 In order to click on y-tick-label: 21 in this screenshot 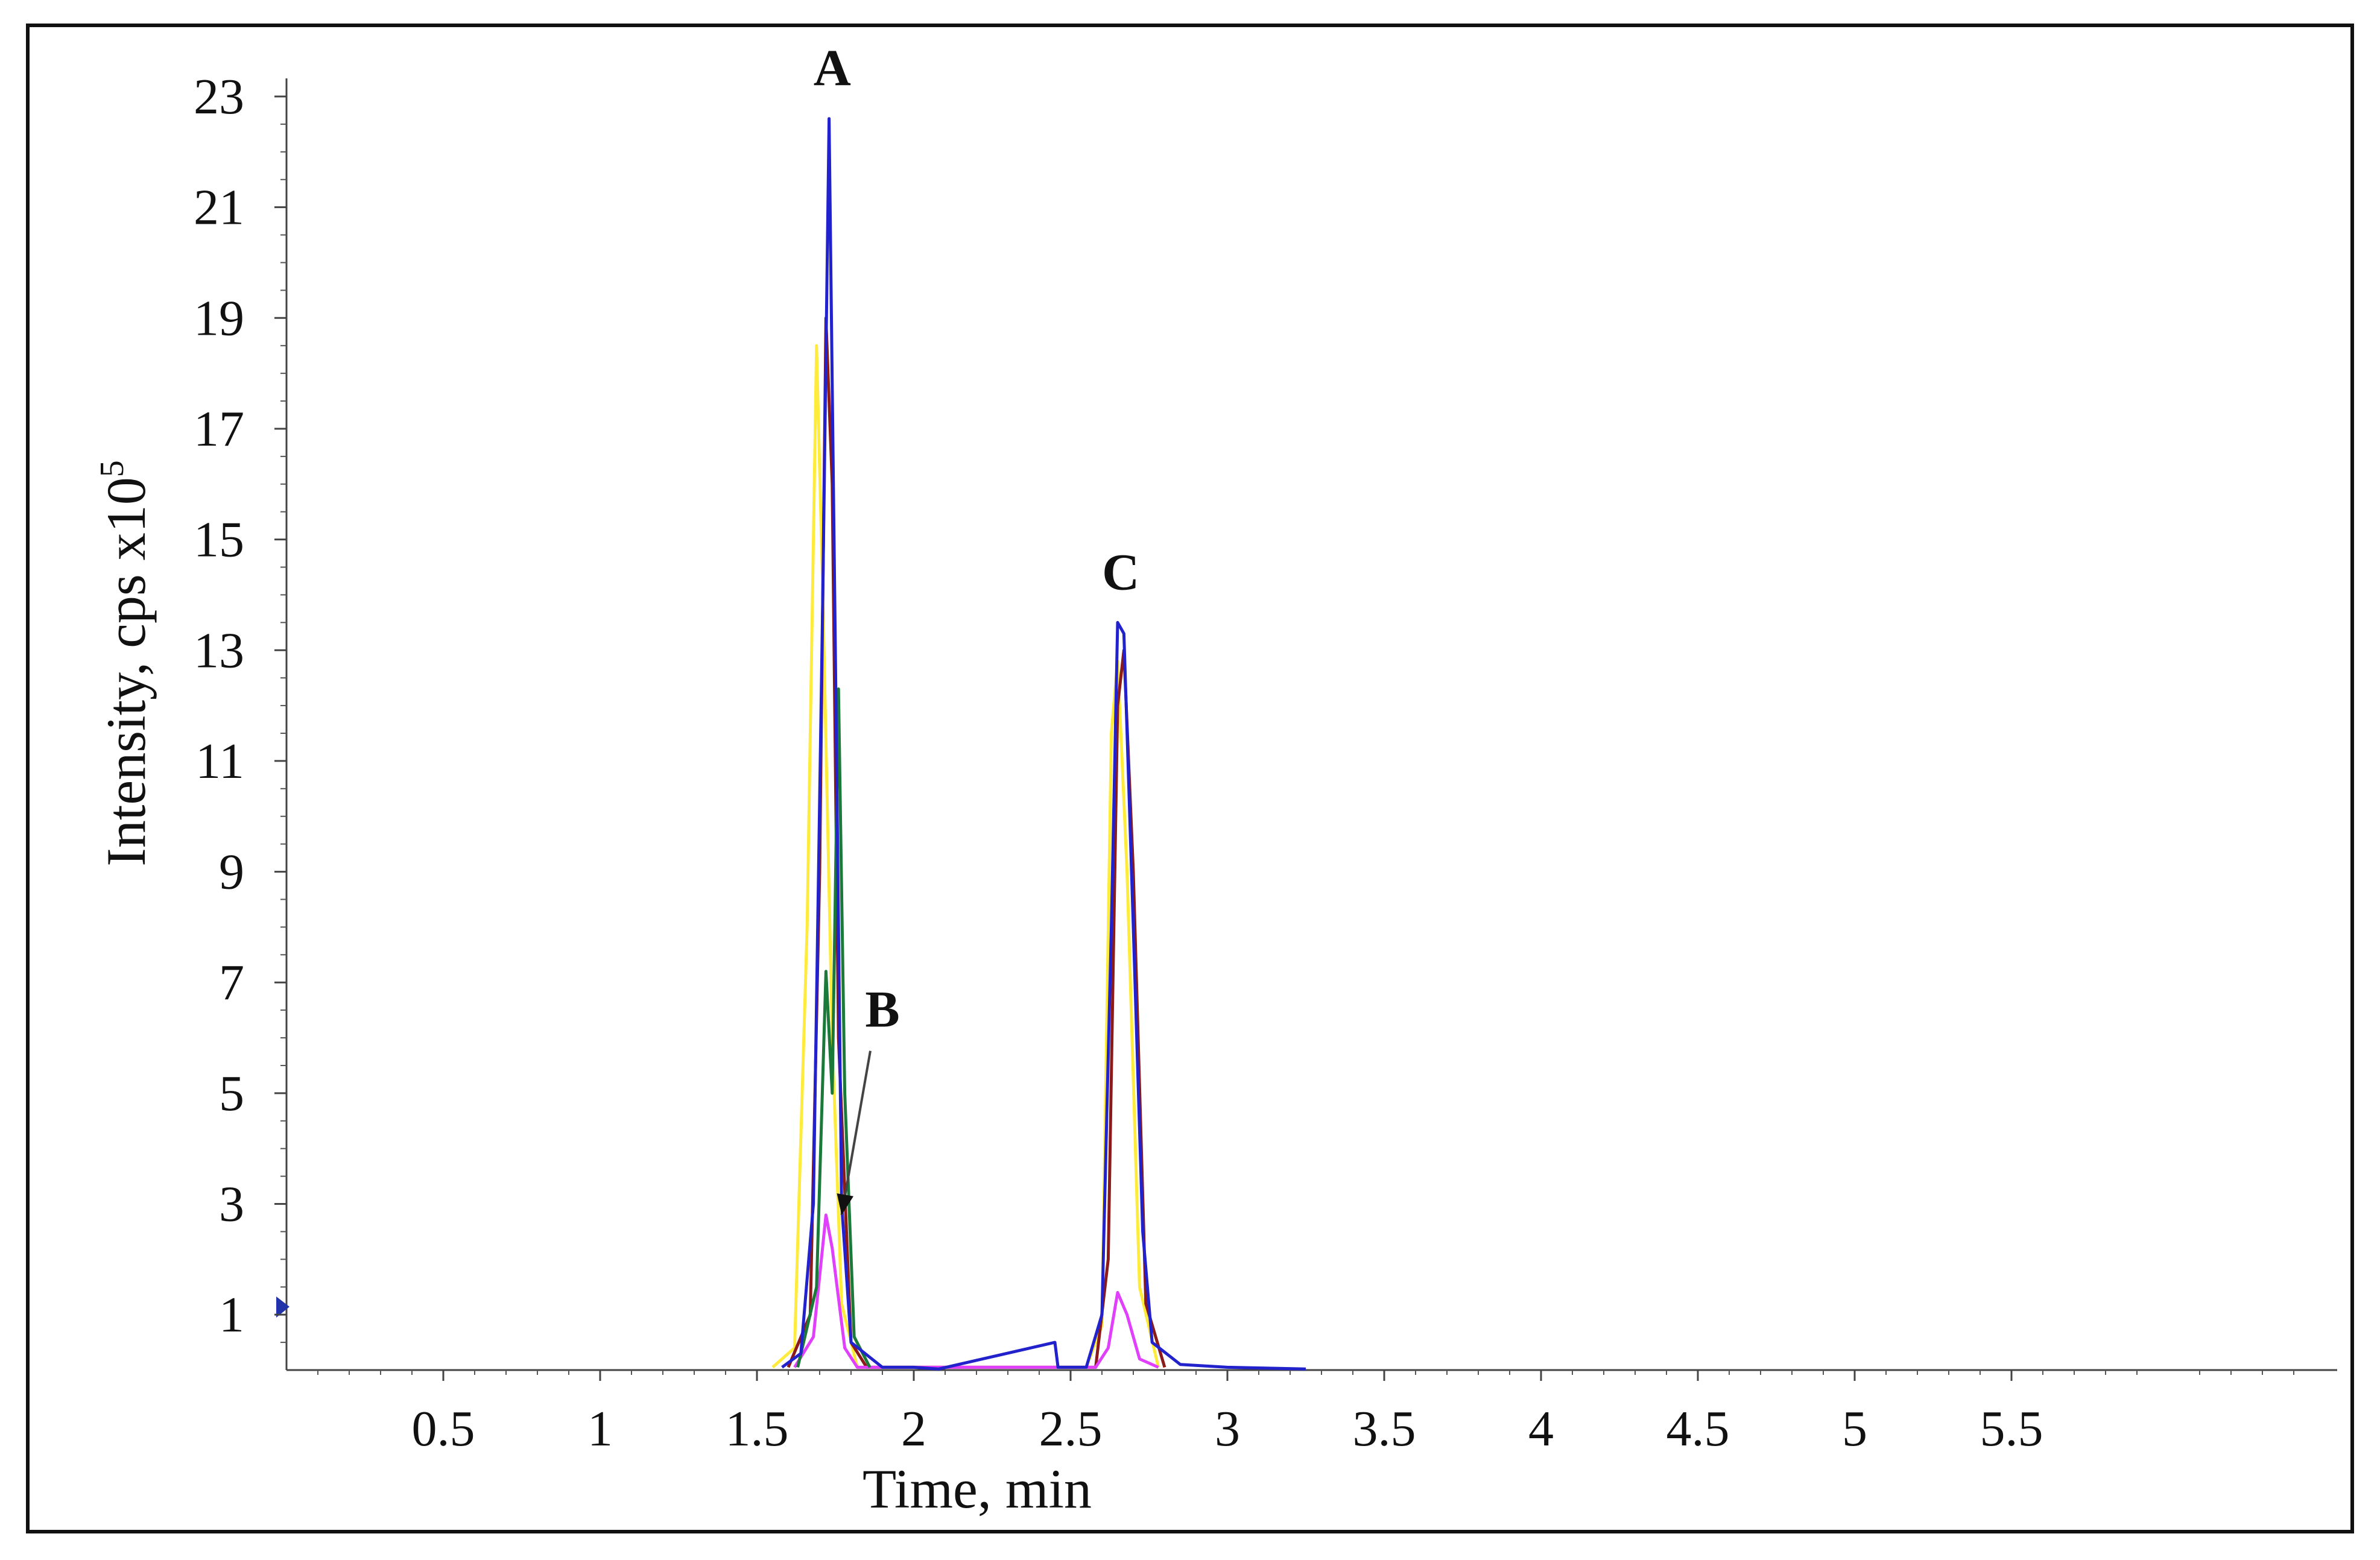, I will do `click(219, 208)`.